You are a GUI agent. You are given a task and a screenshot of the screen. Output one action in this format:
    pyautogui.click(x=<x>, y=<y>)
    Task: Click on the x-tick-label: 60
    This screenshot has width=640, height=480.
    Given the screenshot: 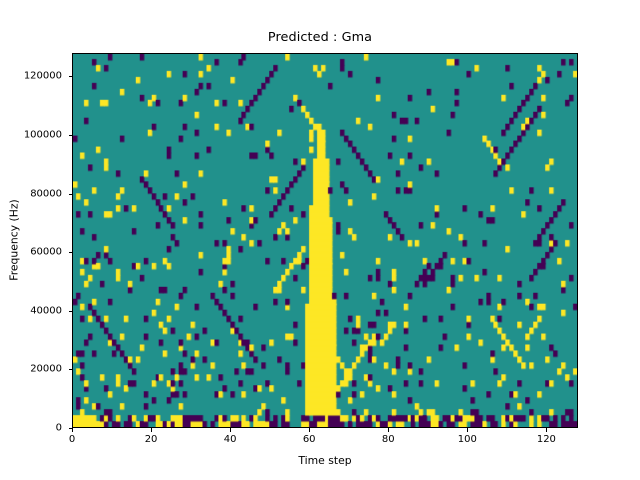 What is the action you would take?
    pyautogui.click(x=309, y=439)
    